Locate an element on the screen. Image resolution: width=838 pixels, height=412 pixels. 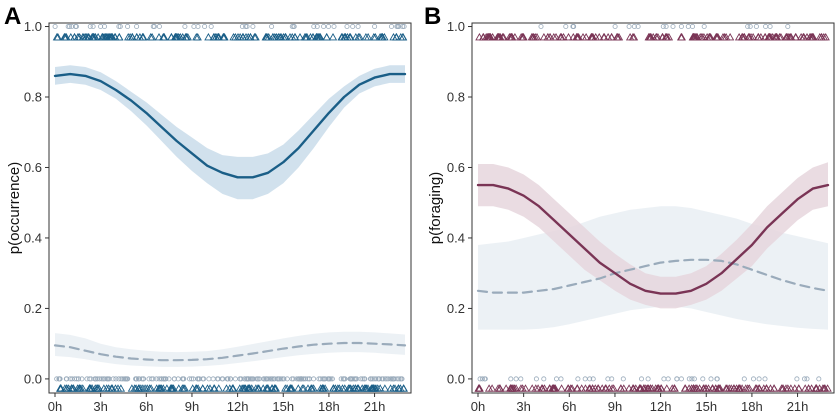
y-tick-label-a: 0.6 is located at coordinates (33, 167).